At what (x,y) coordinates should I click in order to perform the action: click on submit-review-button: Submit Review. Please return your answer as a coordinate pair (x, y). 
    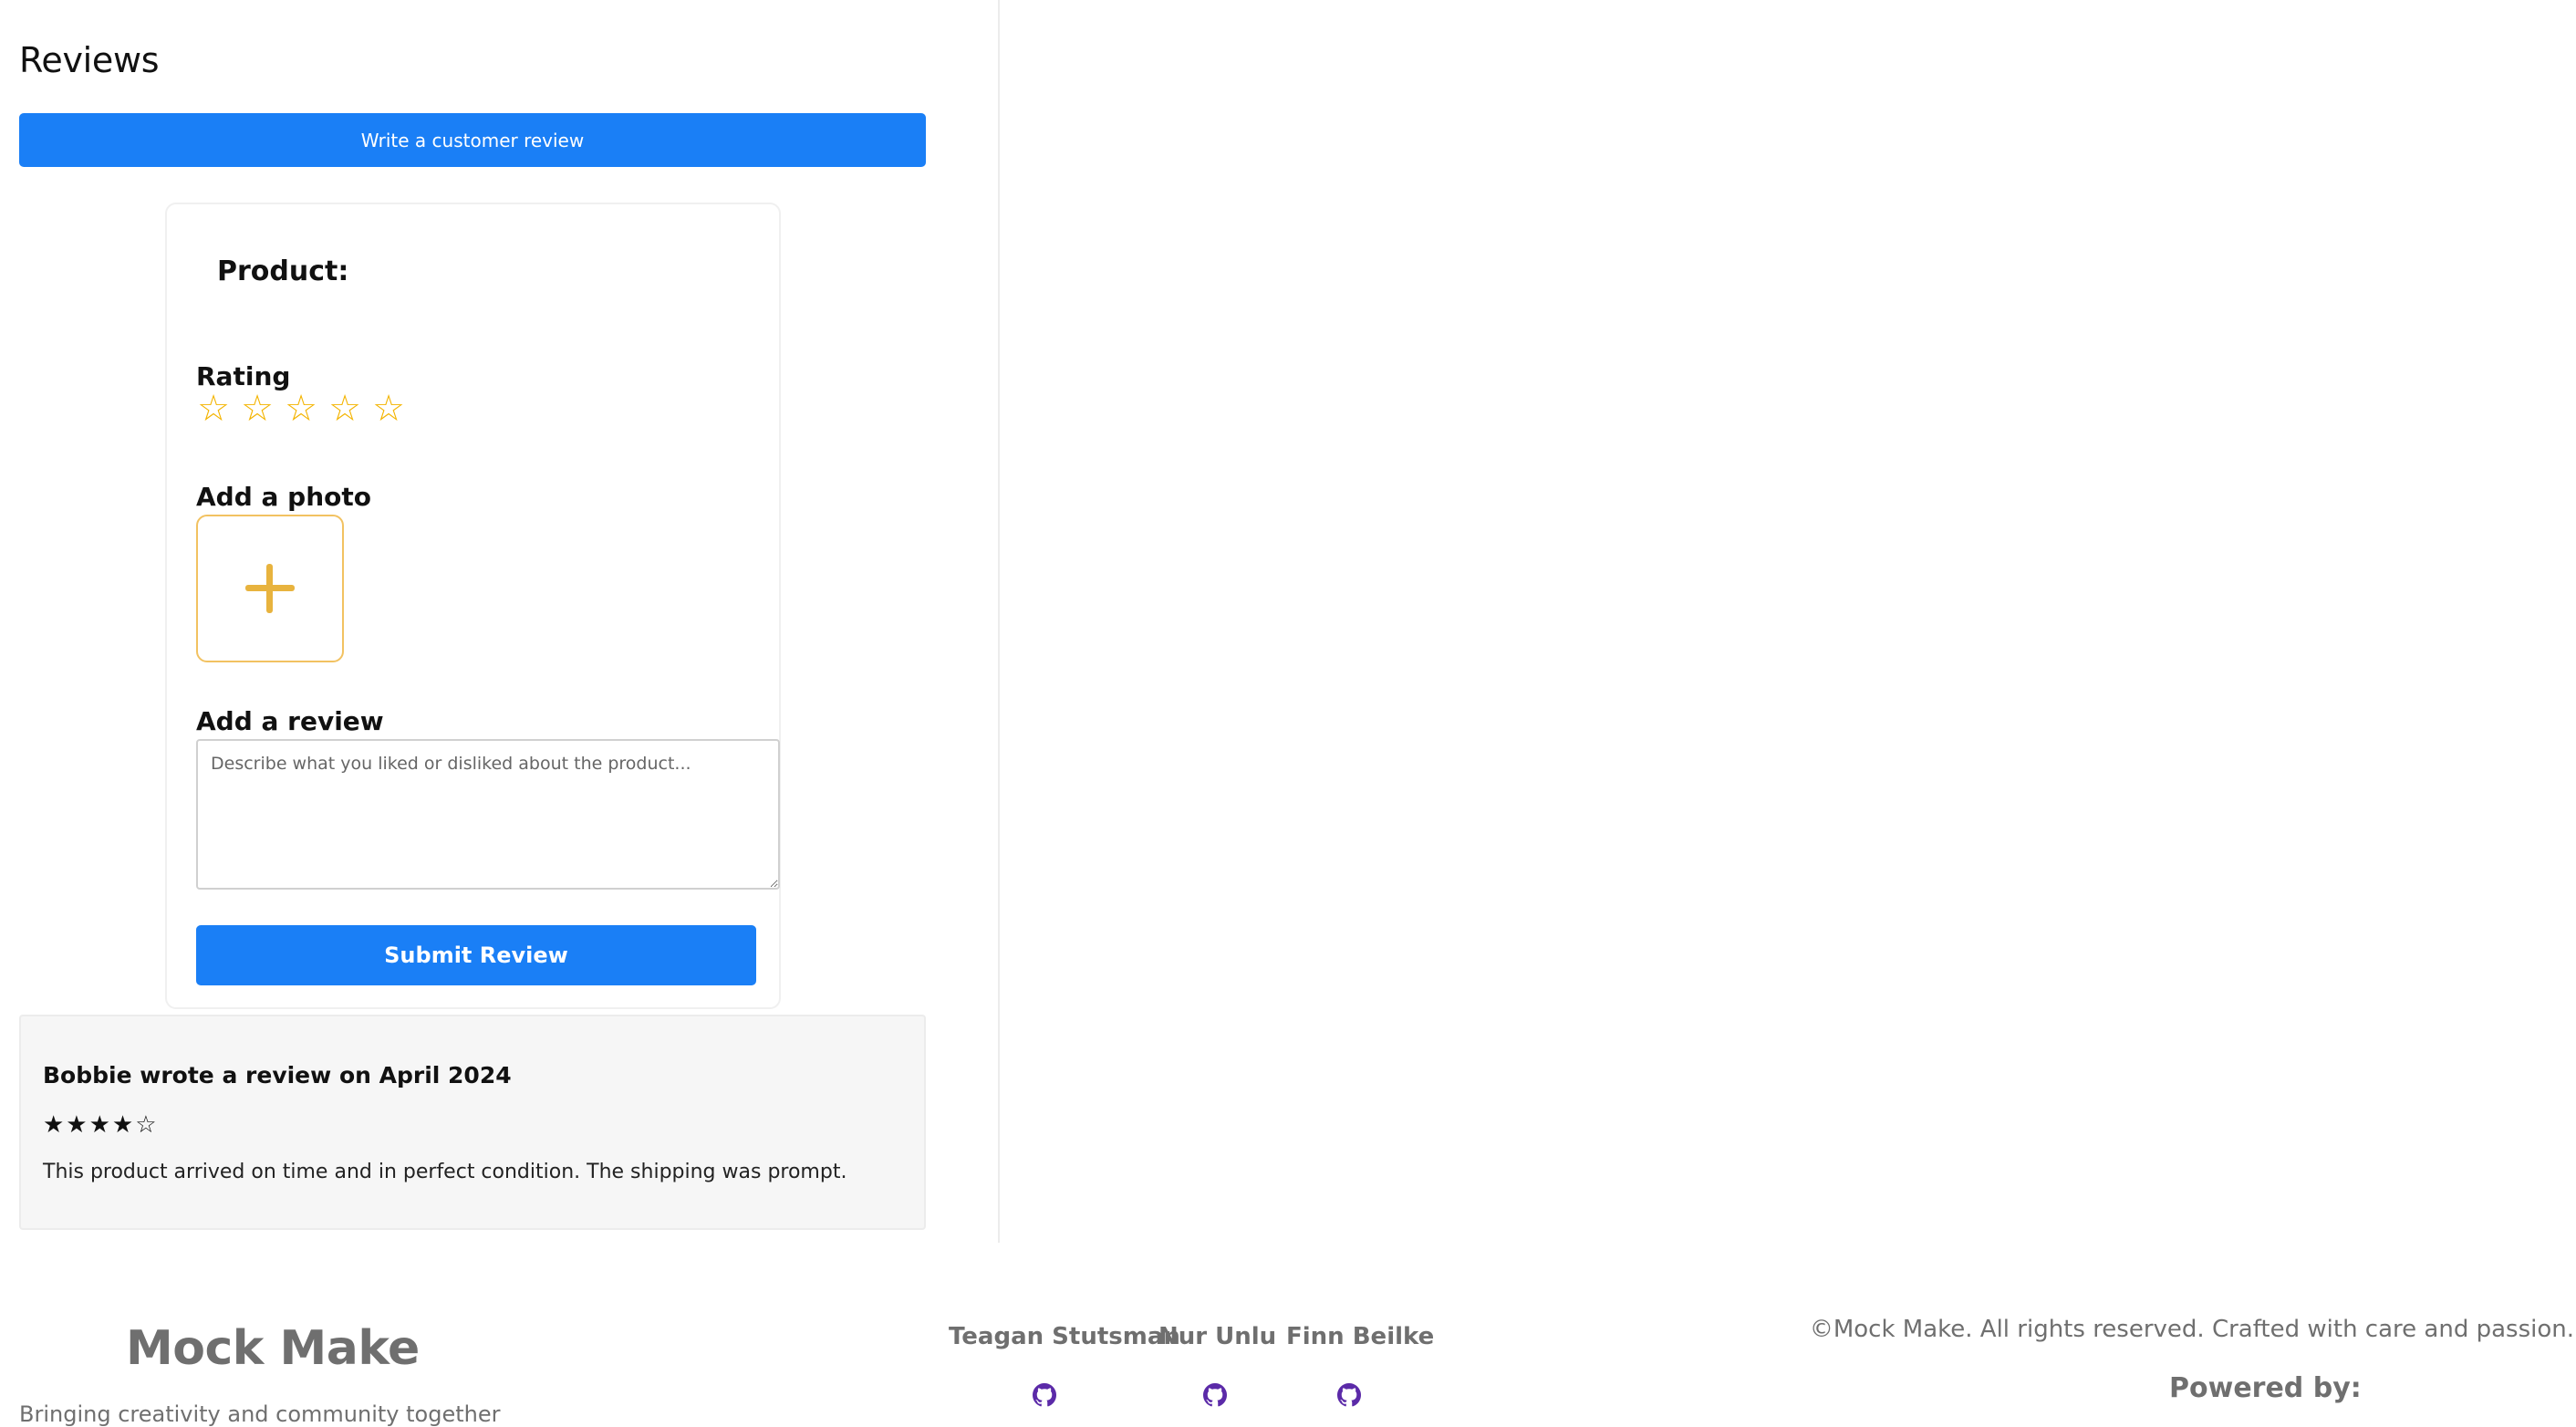
    Looking at the image, I should click on (476, 955).